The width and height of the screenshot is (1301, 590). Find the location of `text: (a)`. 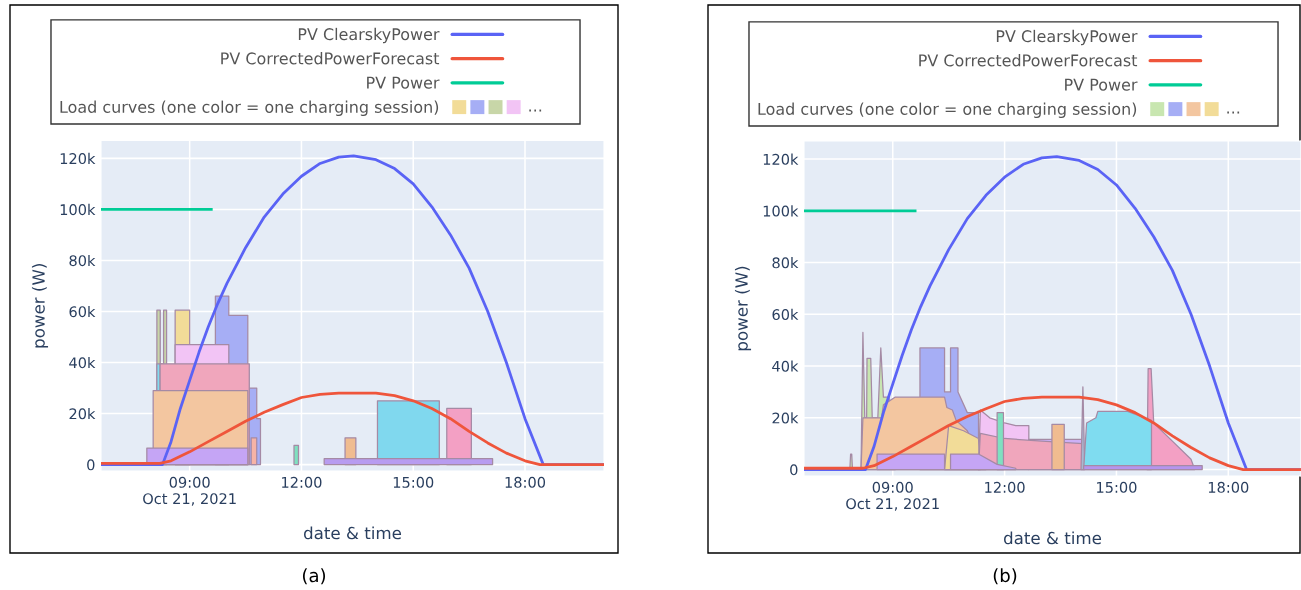

text: (a) is located at coordinates (314, 576).